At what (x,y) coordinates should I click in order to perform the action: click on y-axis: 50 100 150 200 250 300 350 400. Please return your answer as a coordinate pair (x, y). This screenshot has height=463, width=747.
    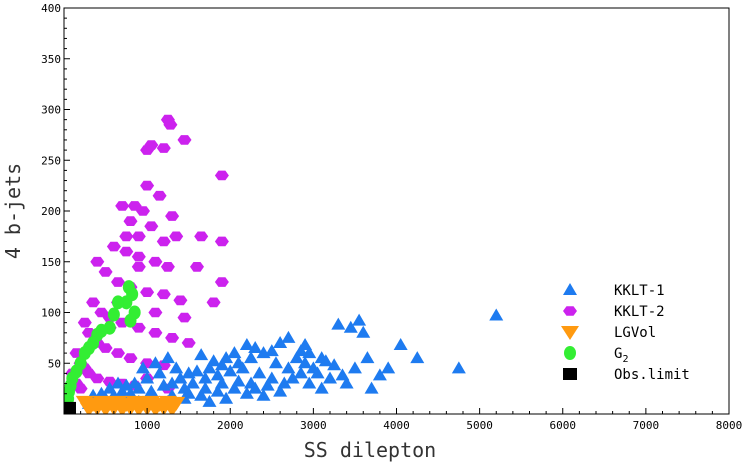
    Looking at the image, I should click on (55, 203).